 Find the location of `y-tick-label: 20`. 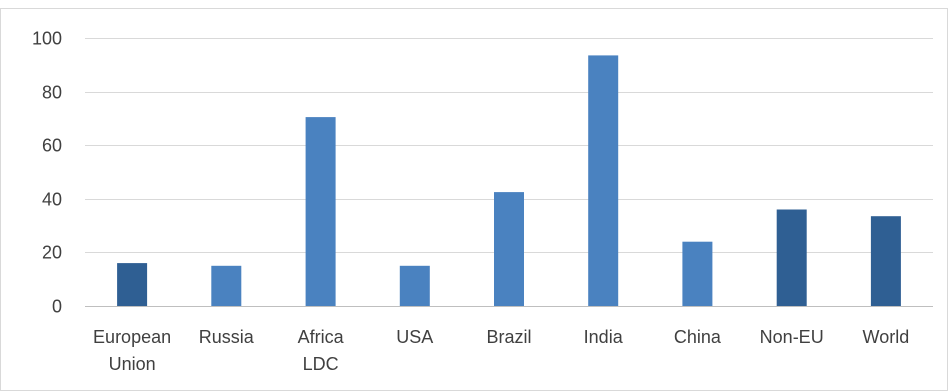

y-tick-label: 20 is located at coordinates (52, 253).